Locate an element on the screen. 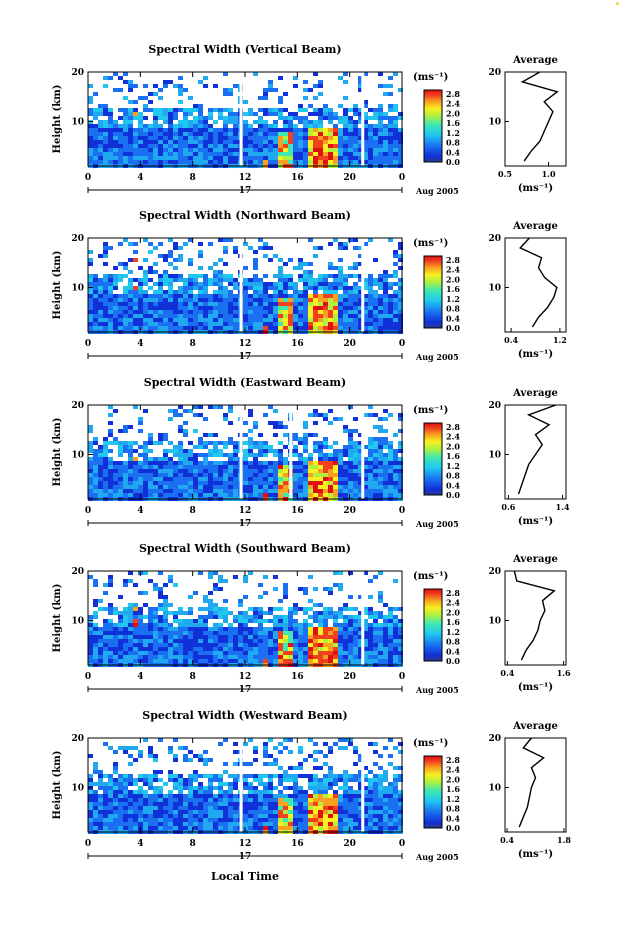  data-gap is located at coordinates (363, 452).